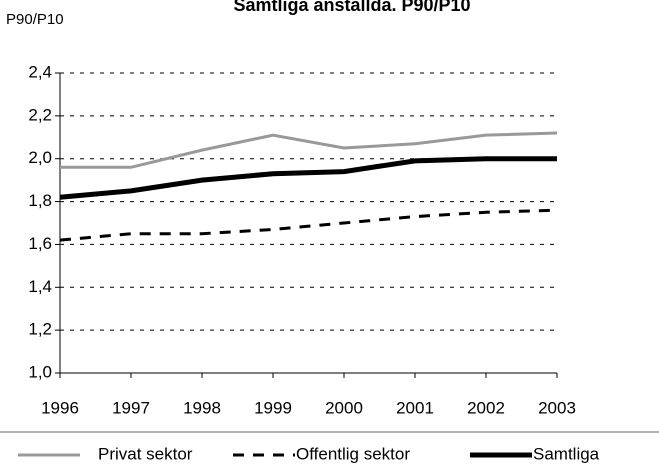  What do you see at coordinates (353, 453) in the screenshot?
I see `legend-label: Offentlig sektor` at bounding box center [353, 453].